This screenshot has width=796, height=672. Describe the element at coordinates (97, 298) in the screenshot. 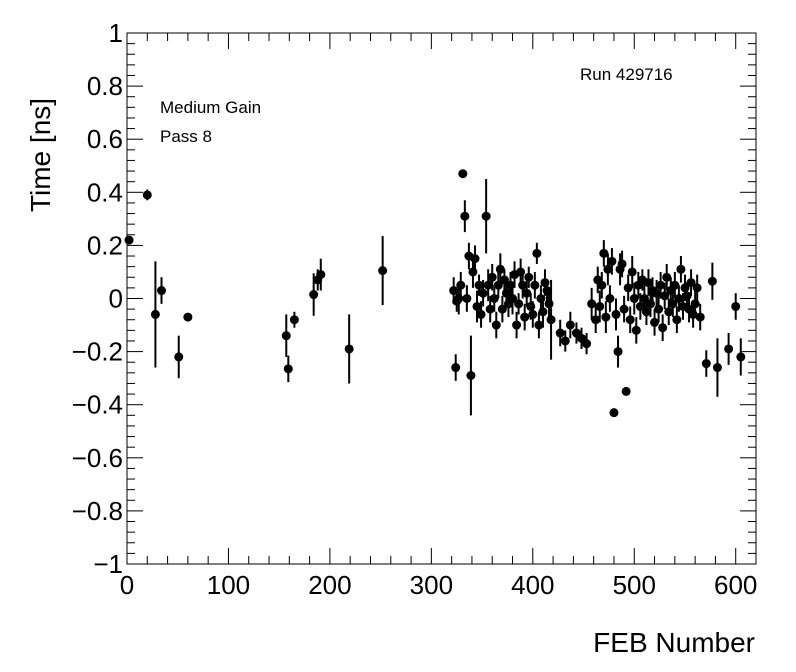

I see `y-tick-labels: −1 −0.8 −0.6 −0.4 −0.2 0 0.2 0.4 0.6 0.8 1` at that location.